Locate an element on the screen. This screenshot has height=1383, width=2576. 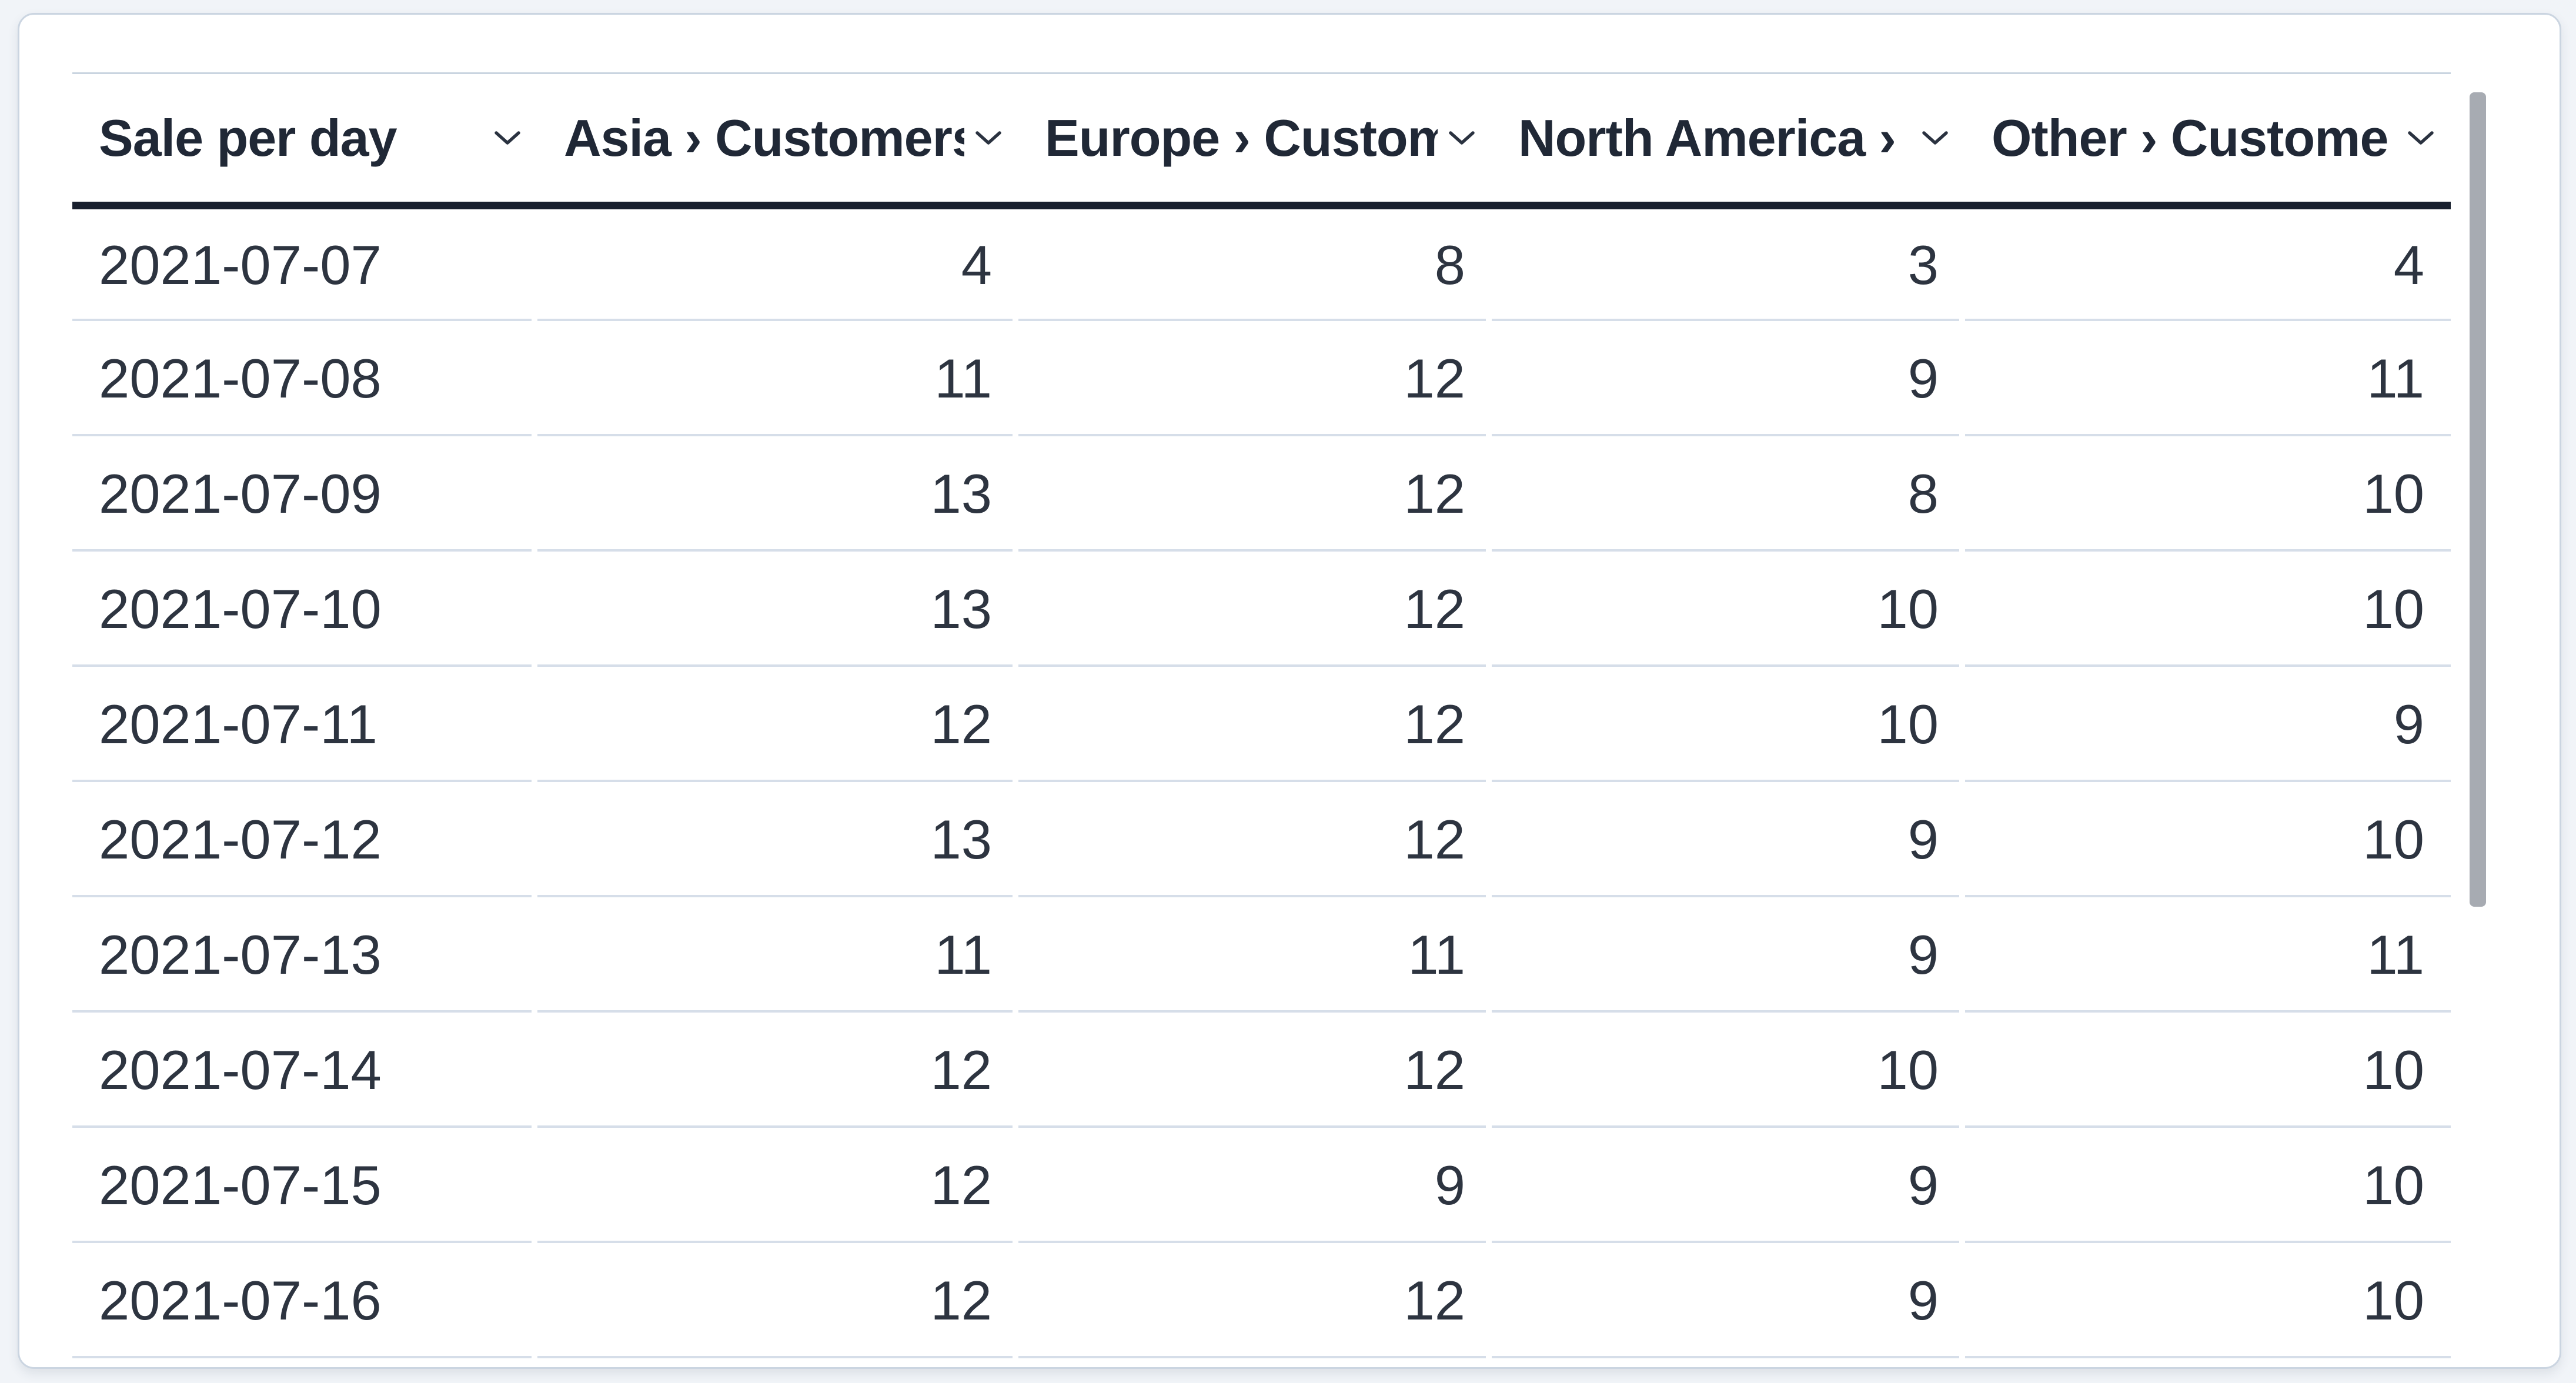
vertical-scrollbar-thumb is located at coordinates (2478, 499).